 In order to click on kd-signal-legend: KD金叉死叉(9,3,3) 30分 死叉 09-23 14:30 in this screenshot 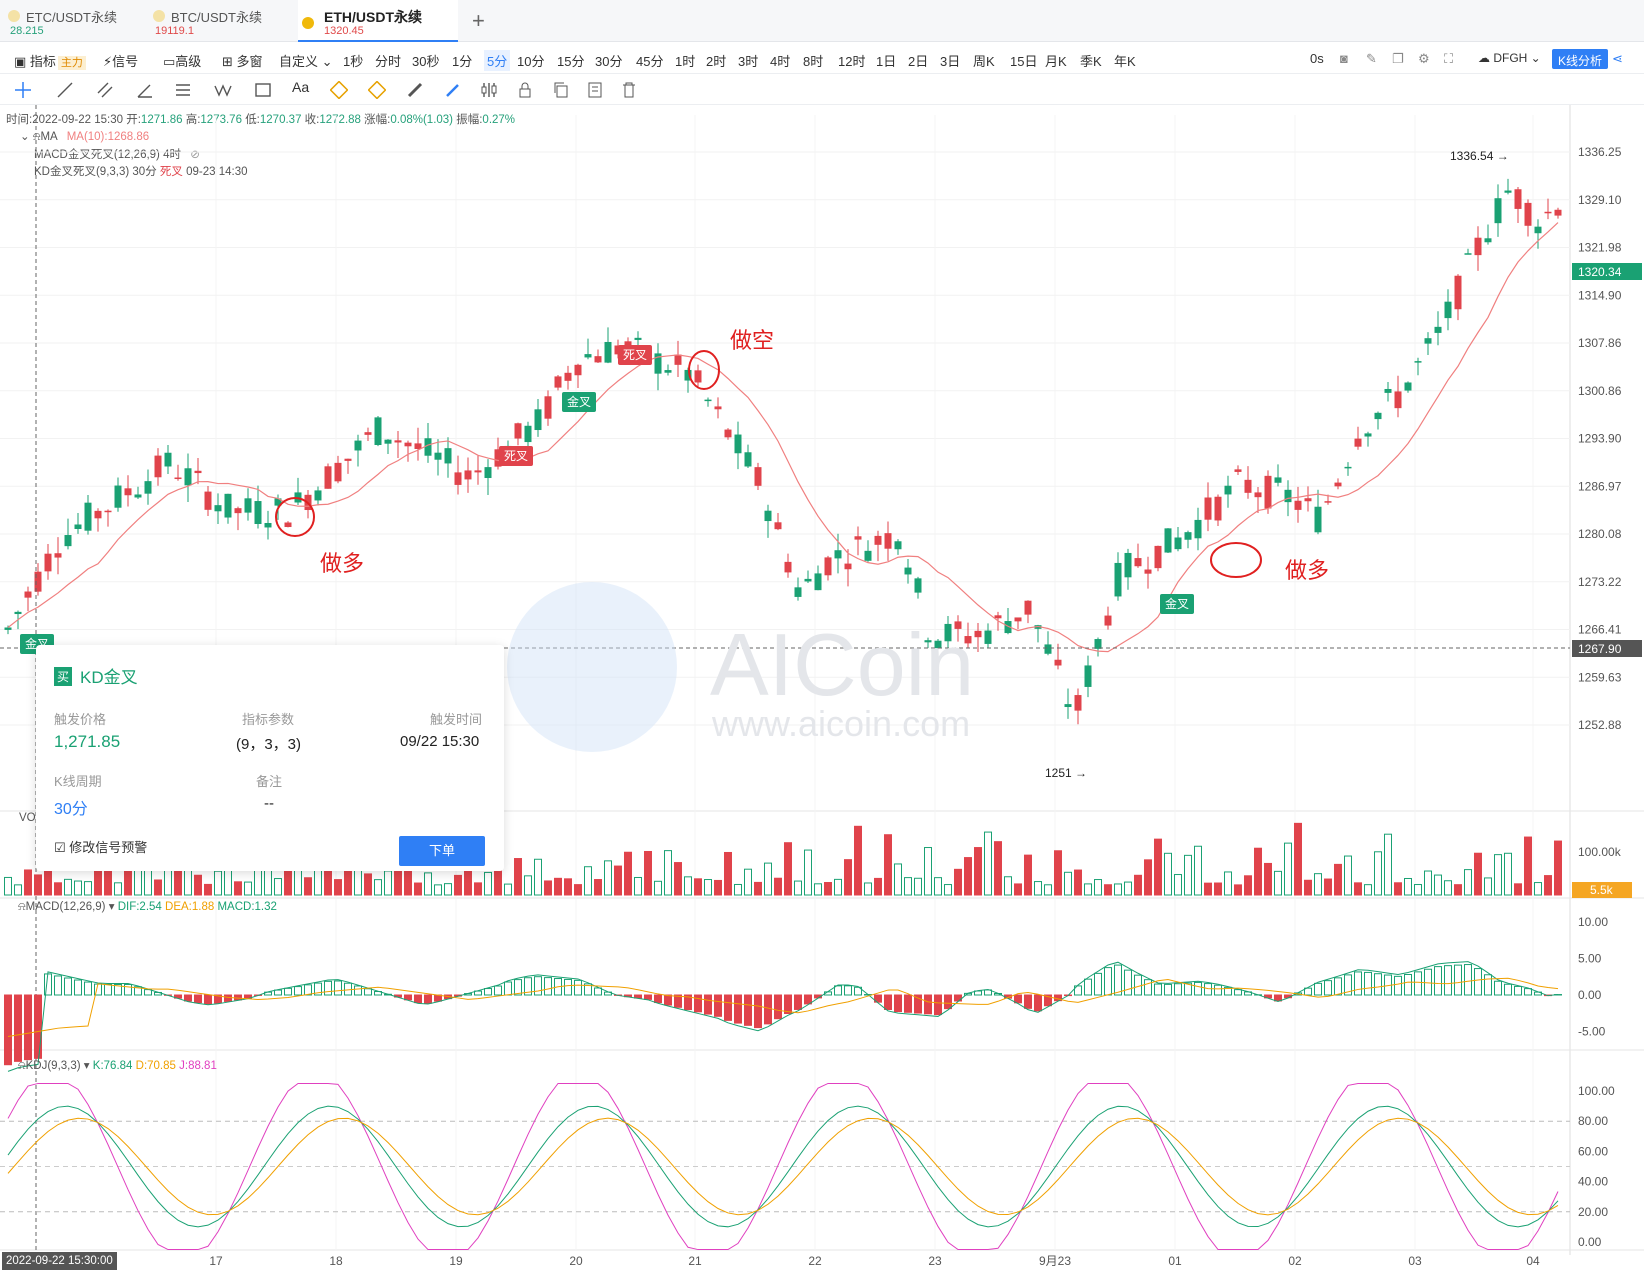, I will do `click(141, 171)`.